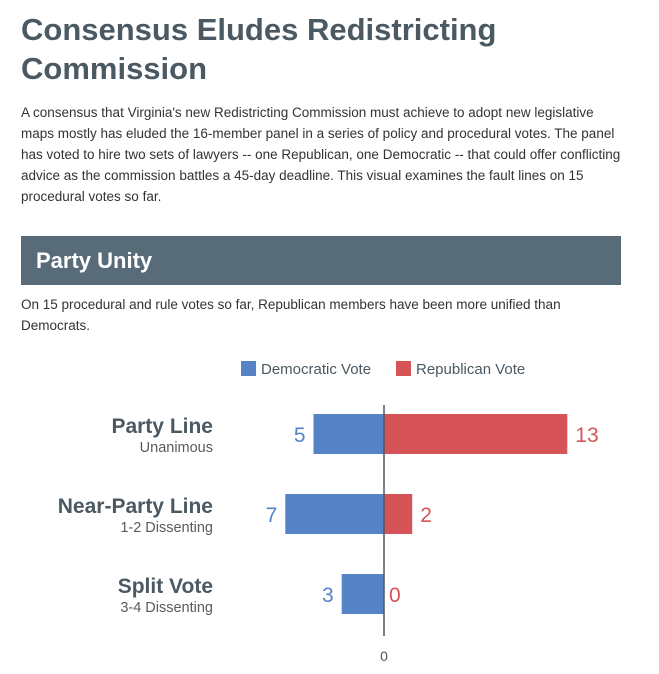 This screenshot has height=674, width=659. What do you see at coordinates (403, 368) in the screenshot?
I see `legend-swatch-republican` at bounding box center [403, 368].